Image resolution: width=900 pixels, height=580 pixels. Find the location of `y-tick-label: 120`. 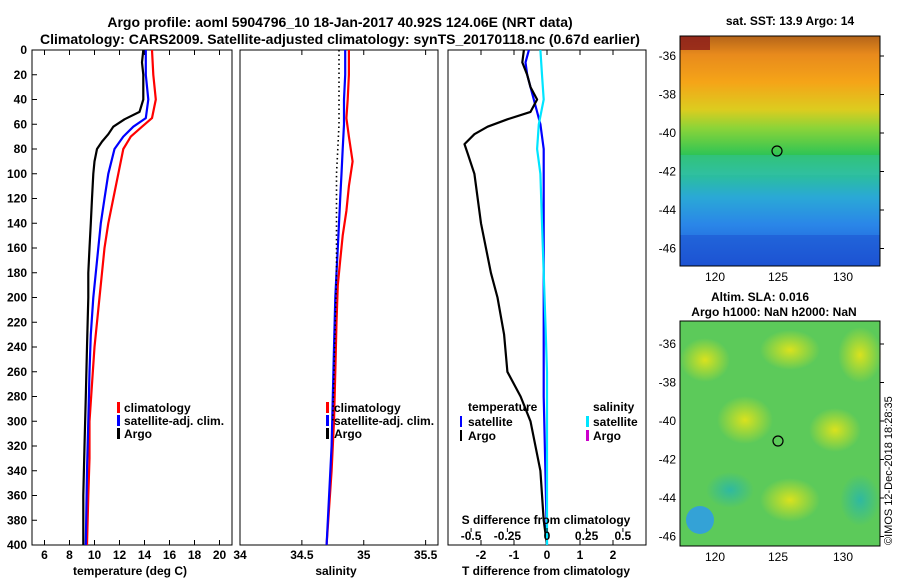

y-tick-label: 120 is located at coordinates (17, 199).